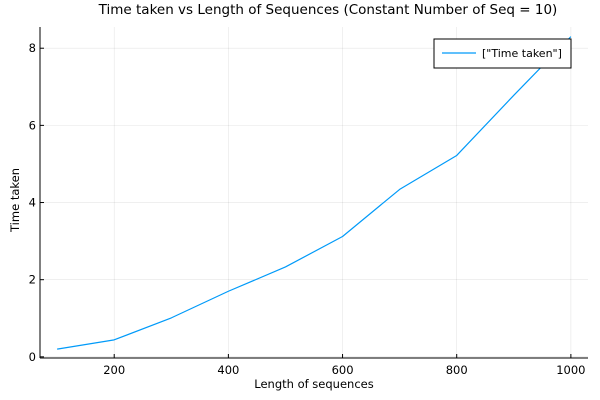 The image size is (600, 400). I want to click on y-tick-label: 6, so click(32, 125).